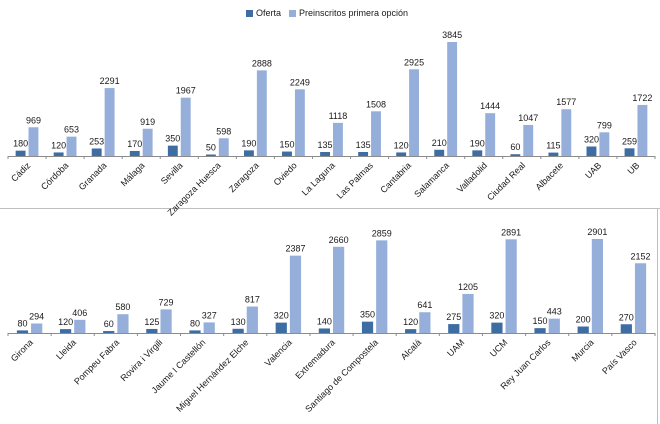 The height and width of the screenshot is (424, 660). What do you see at coordinates (36, 316) in the screenshot?
I see `data-label-preinscritos: 294` at bounding box center [36, 316].